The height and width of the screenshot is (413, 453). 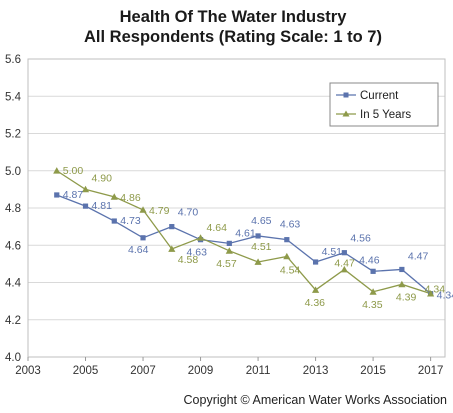 I want to click on data-label-current: 4.61, so click(x=245, y=233).